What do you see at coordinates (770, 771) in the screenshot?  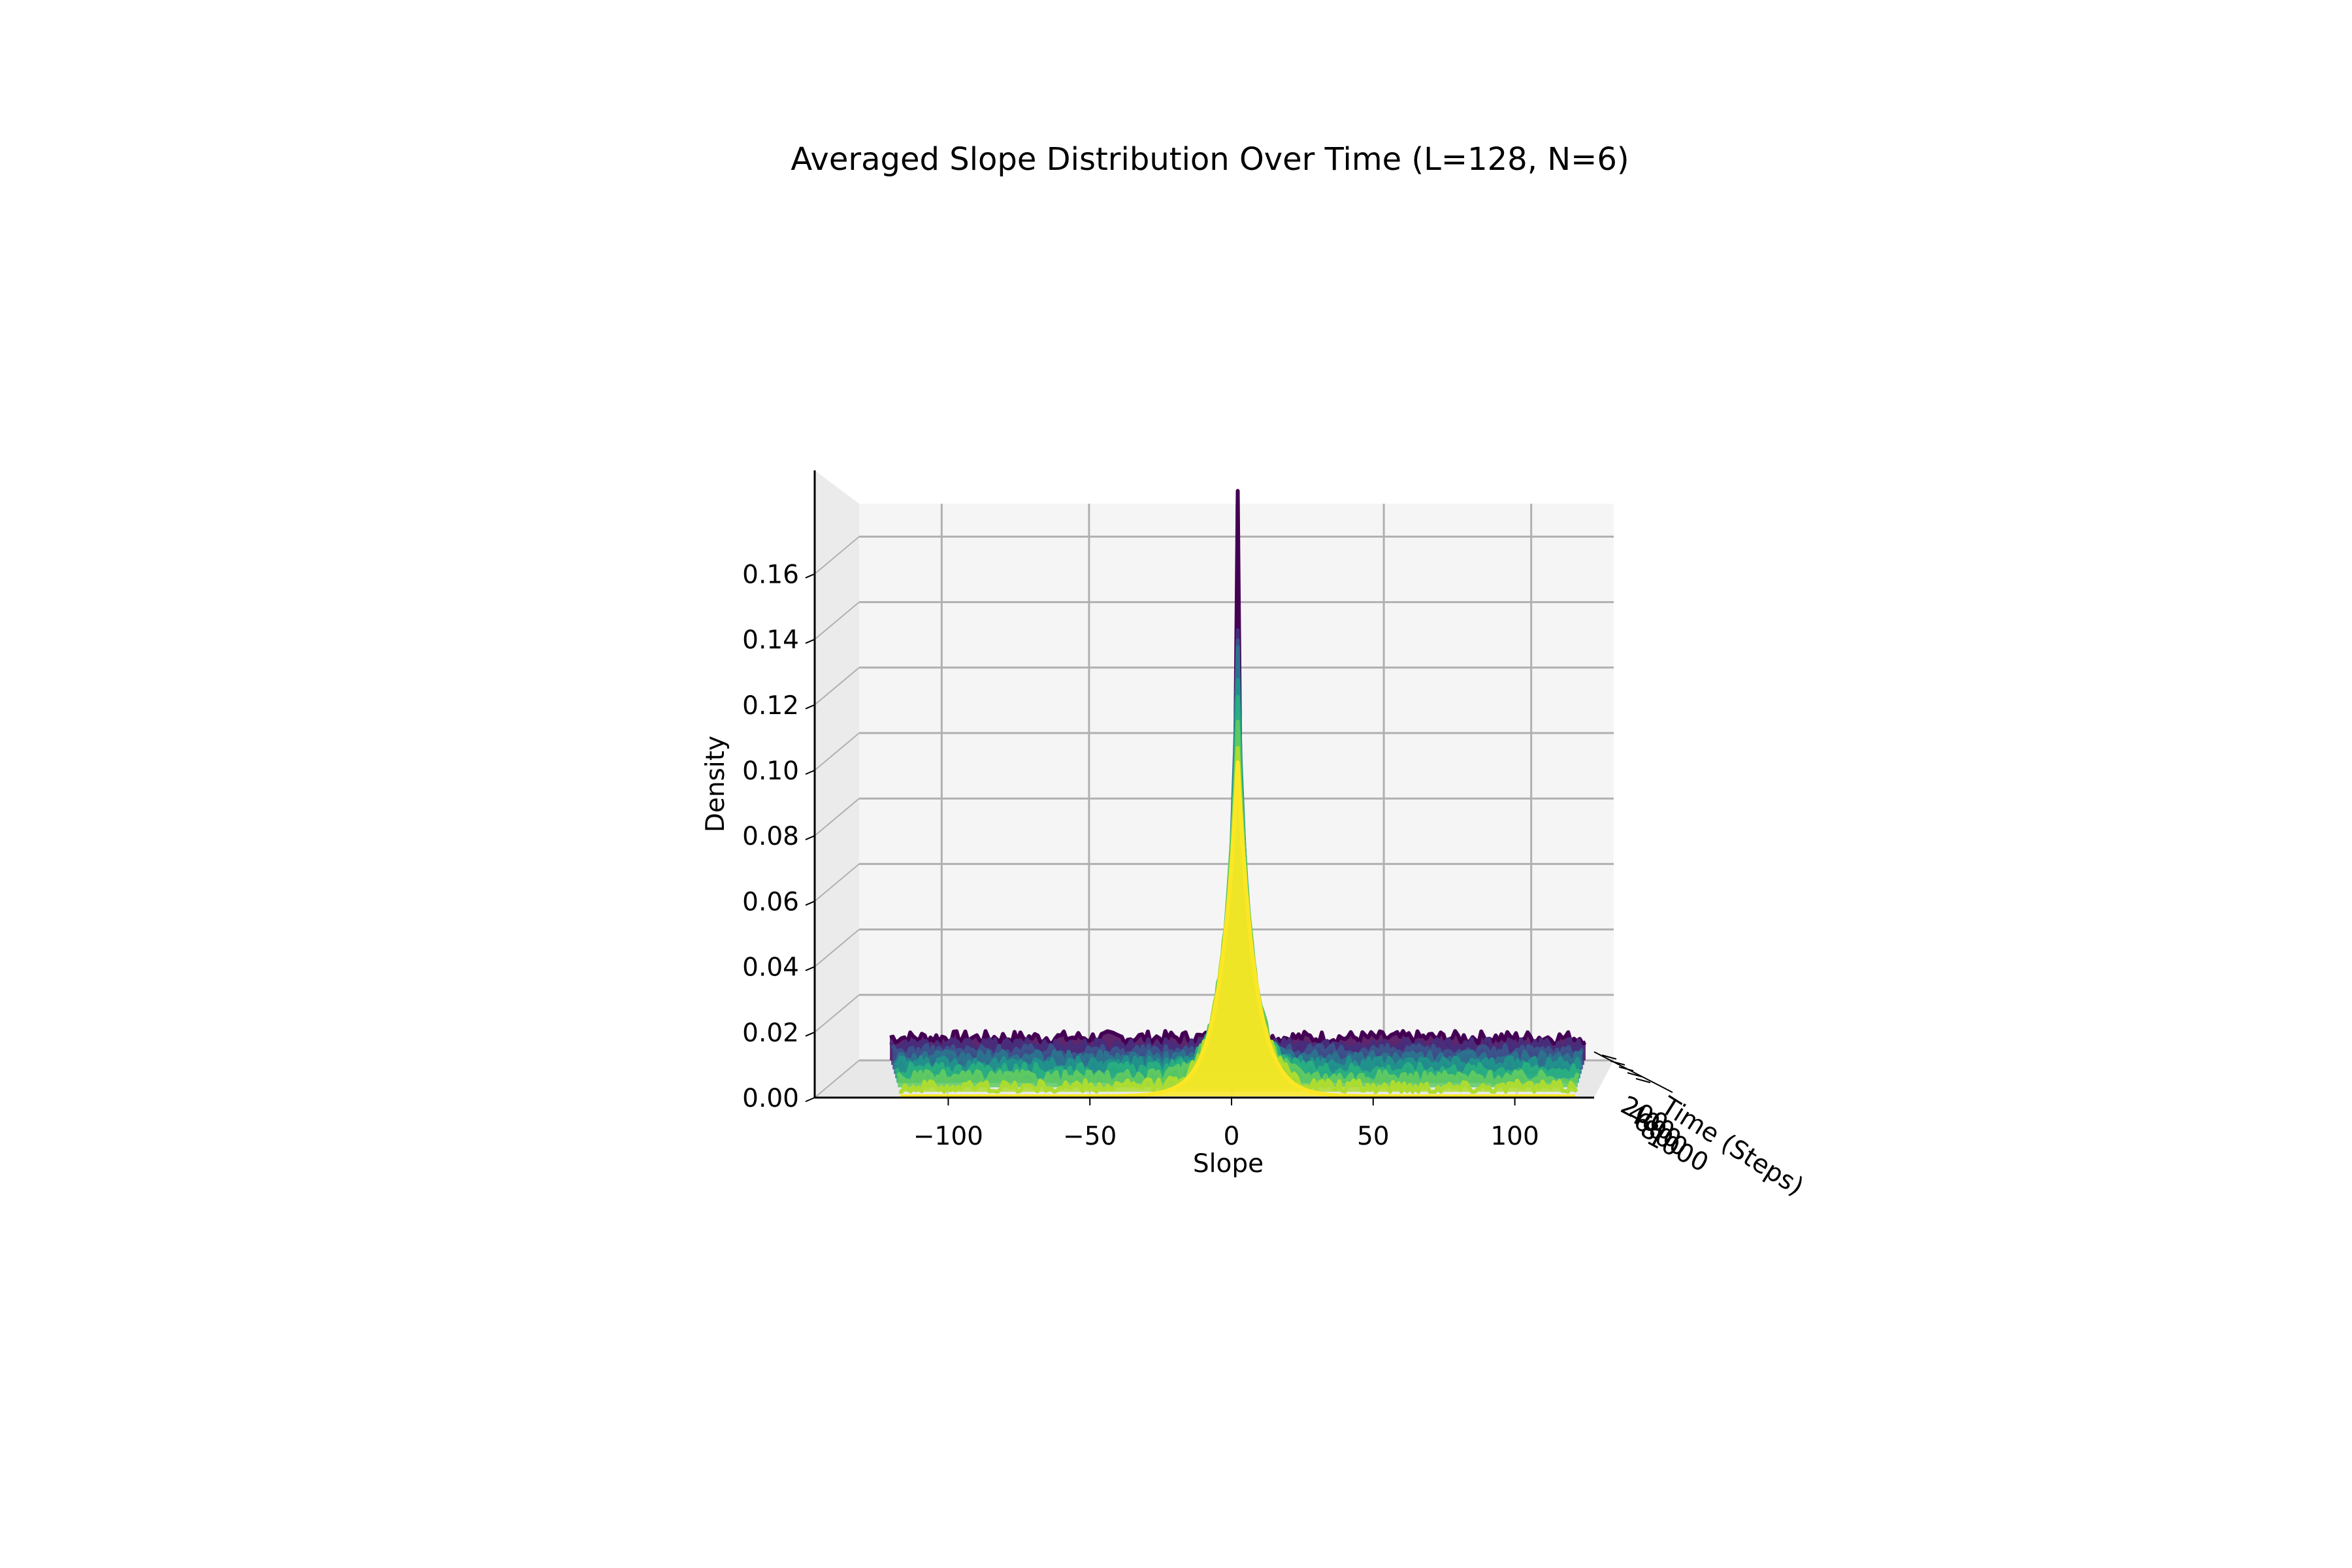 I see `z-tick-label: 0.10` at bounding box center [770, 771].